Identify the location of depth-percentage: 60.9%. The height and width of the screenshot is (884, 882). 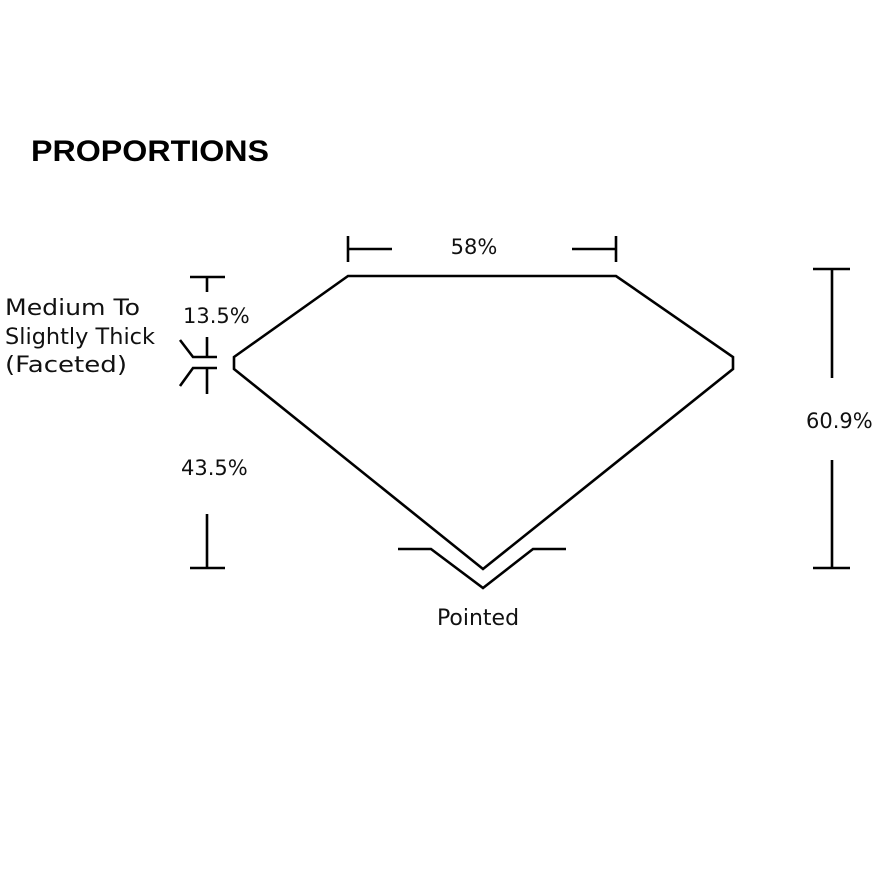
(839, 421).